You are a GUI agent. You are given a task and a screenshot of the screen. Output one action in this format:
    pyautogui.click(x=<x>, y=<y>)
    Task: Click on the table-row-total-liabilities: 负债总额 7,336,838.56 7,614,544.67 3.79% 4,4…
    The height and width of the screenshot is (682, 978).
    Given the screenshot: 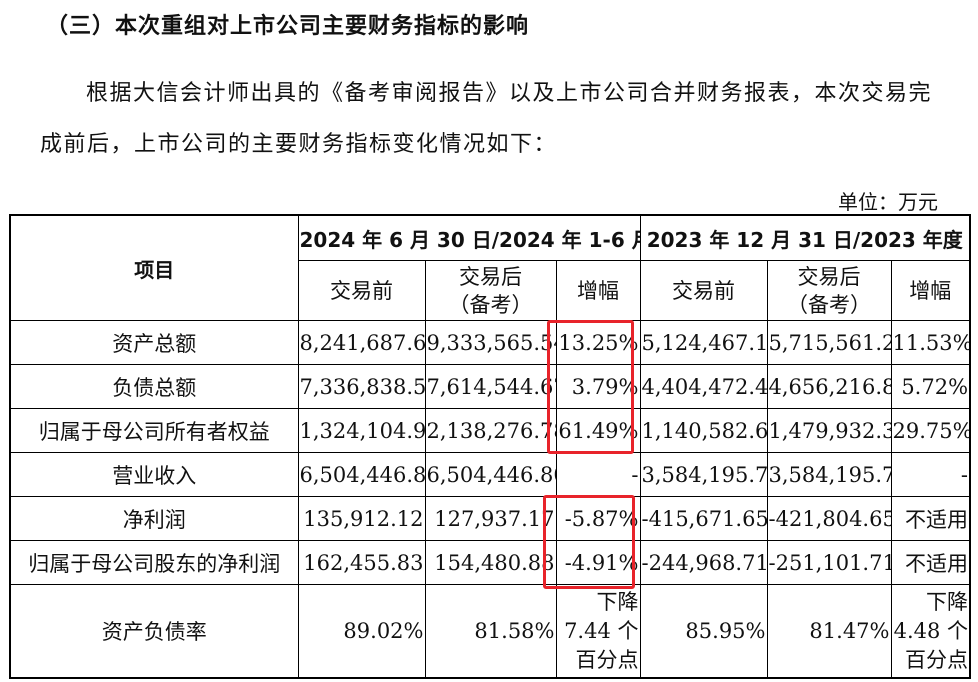 What is the action you would take?
    pyautogui.click(x=490, y=386)
    